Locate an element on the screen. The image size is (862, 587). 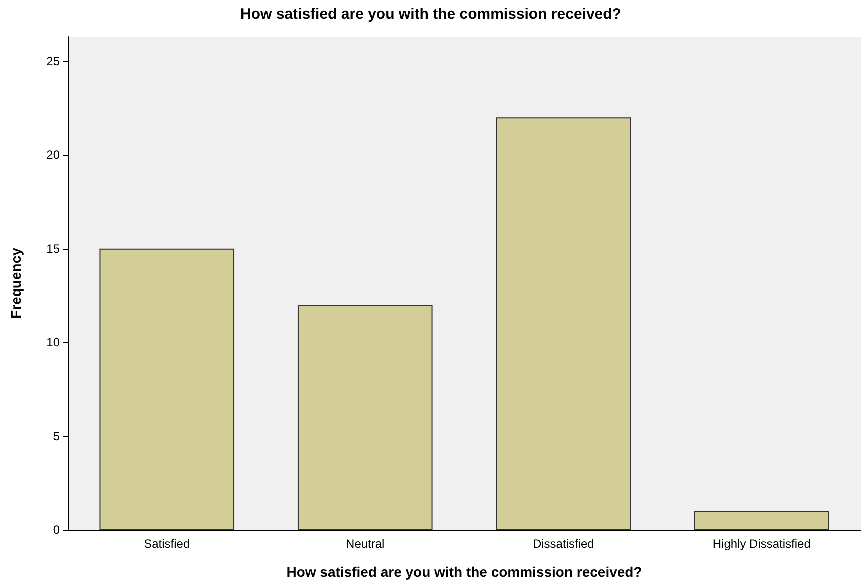
y-tick-label: 20 is located at coordinates (53, 155).